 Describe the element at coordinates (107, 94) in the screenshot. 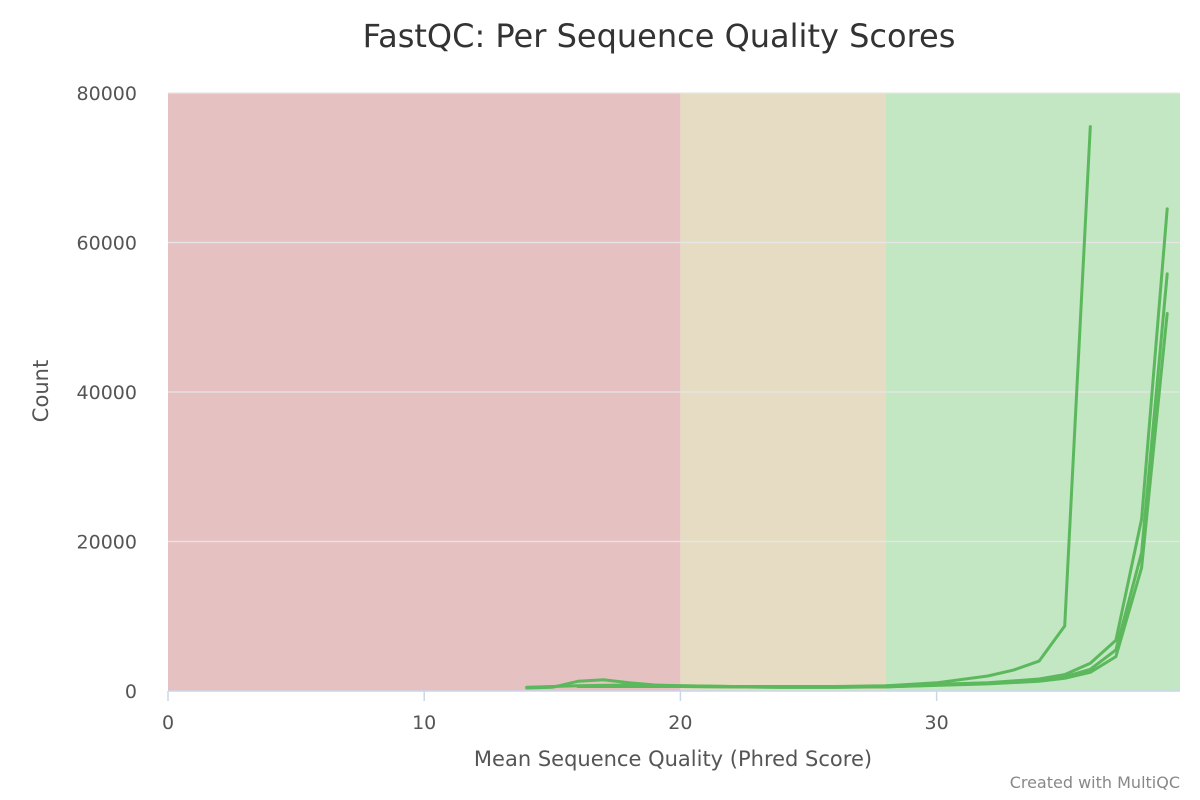

I see `y-tick-label: 80000` at that location.